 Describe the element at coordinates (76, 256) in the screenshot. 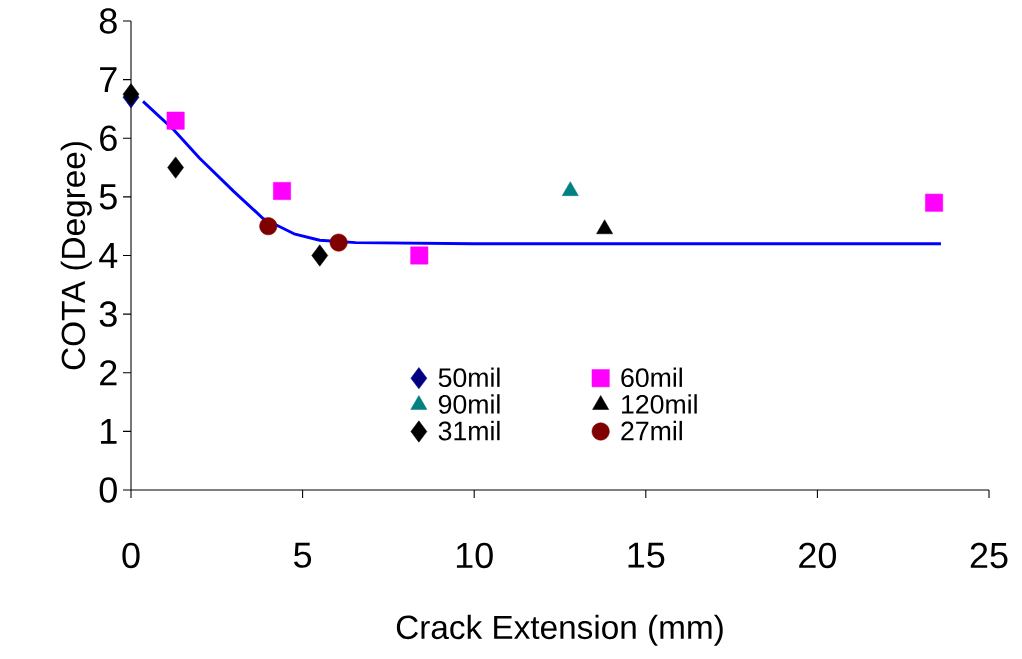

I see `y-axis-title: COTA (Degree)` at that location.